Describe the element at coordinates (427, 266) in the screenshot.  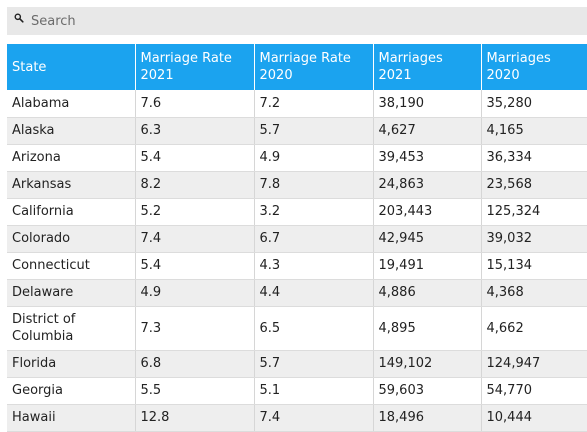
I see `cell-marriages-2021: 19,491` at that location.